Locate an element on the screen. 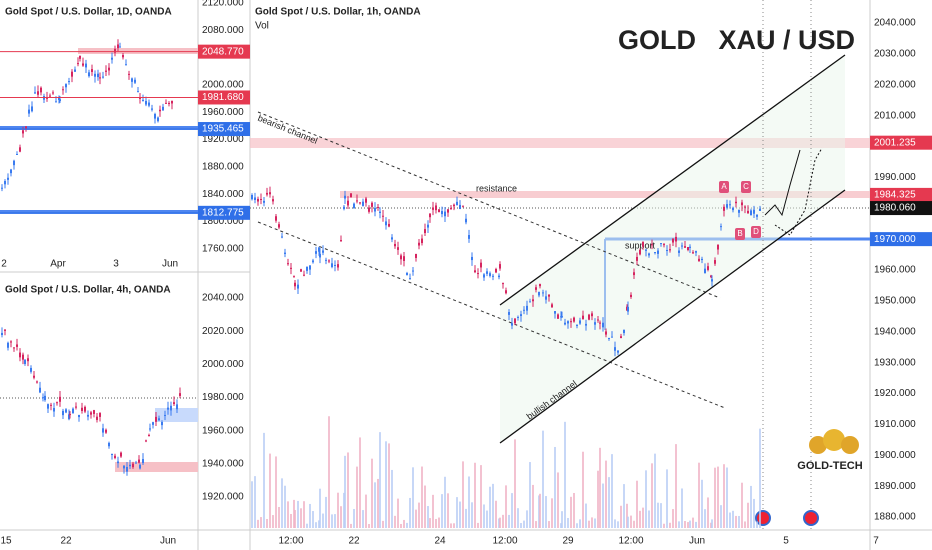 This screenshot has height=550, width=932. x-tick-label: 3 is located at coordinates (116, 264).